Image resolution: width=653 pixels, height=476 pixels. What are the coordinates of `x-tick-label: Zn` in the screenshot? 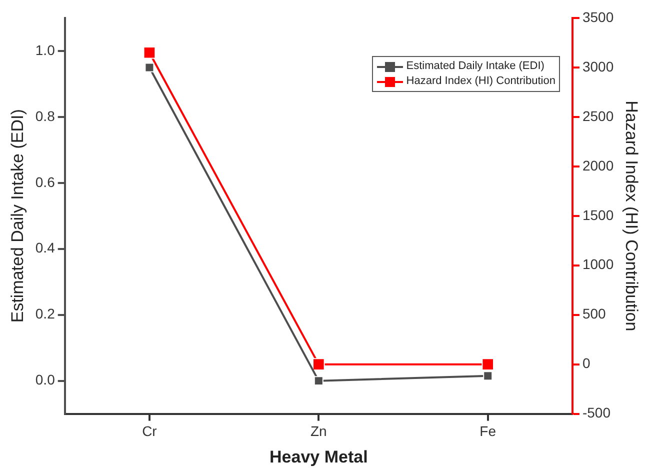 It's located at (318, 431).